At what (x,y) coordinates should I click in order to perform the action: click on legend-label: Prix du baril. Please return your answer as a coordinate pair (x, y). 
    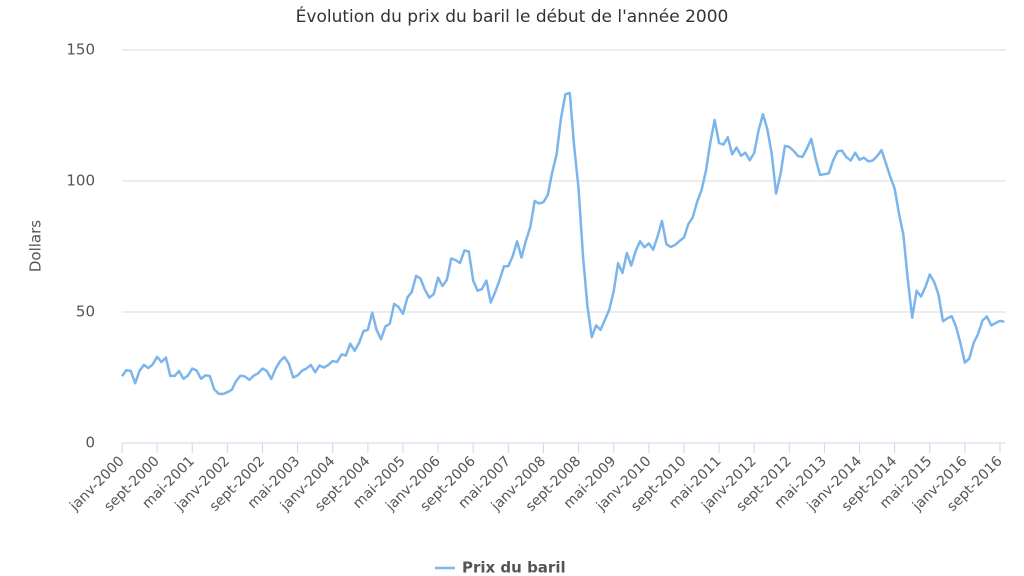
    Looking at the image, I should click on (514, 567).